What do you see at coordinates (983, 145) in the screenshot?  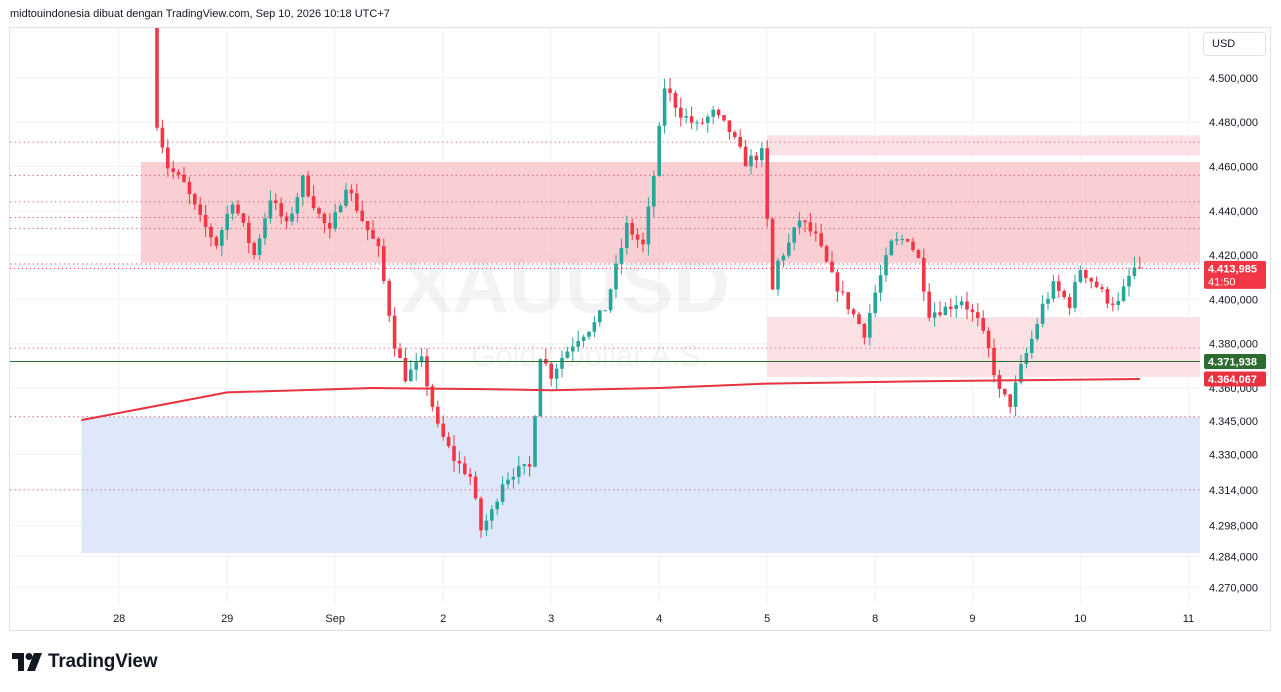 I see `supply-zone-upper` at bounding box center [983, 145].